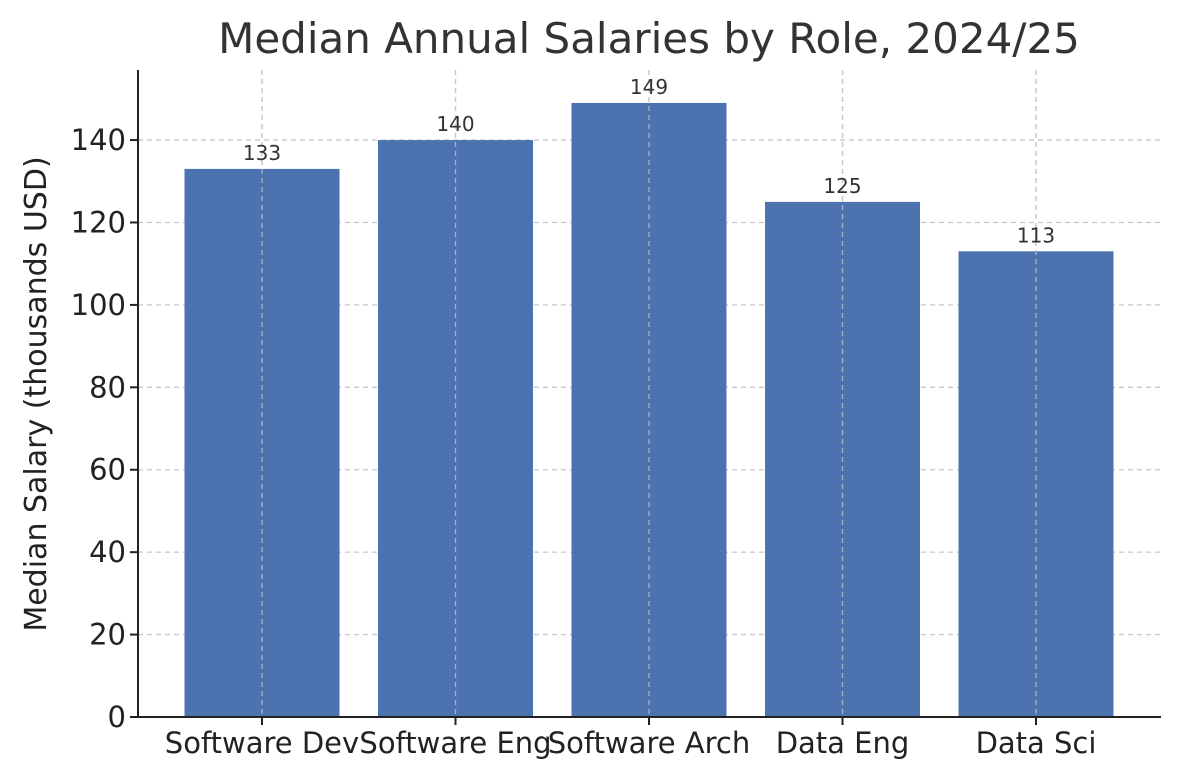 The height and width of the screenshot is (784, 1180). I want to click on y-tick-label: 80, so click(107, 387).